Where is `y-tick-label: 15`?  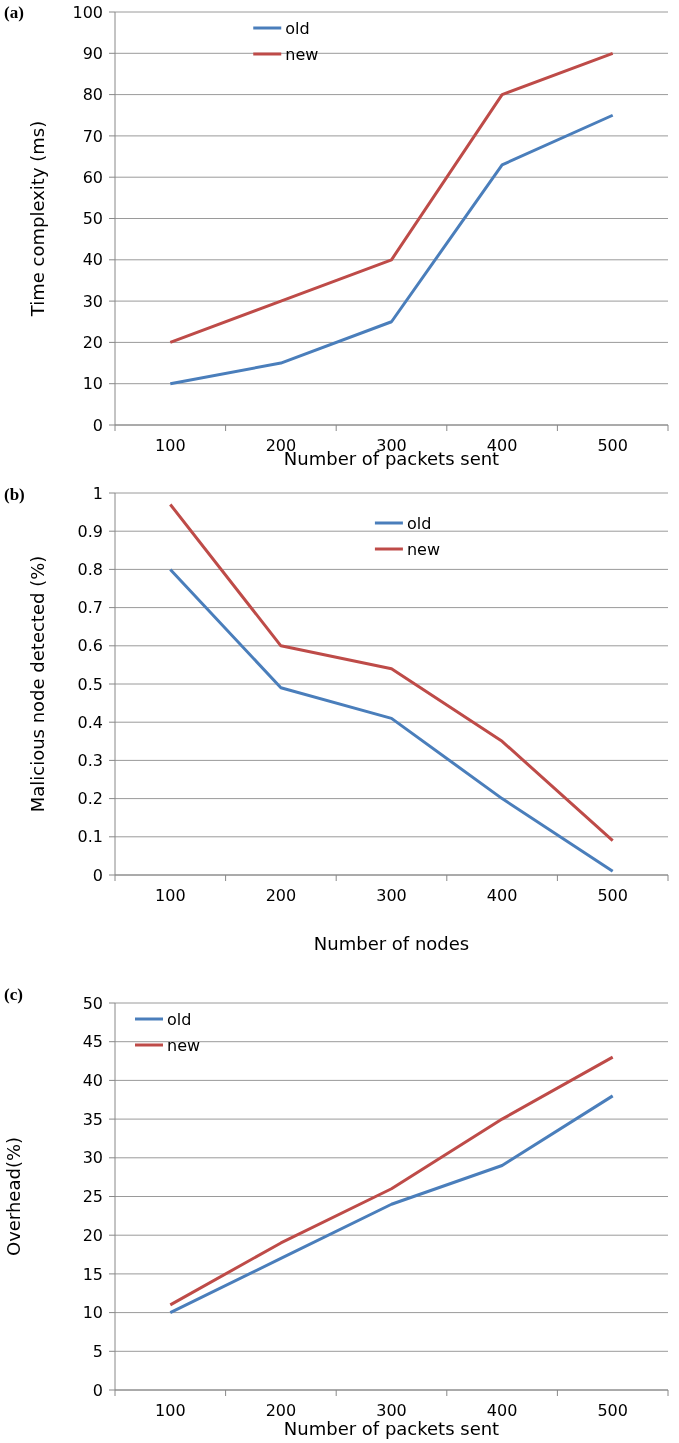 y-tick-label: 15 is located at coordinates (92, 1274).